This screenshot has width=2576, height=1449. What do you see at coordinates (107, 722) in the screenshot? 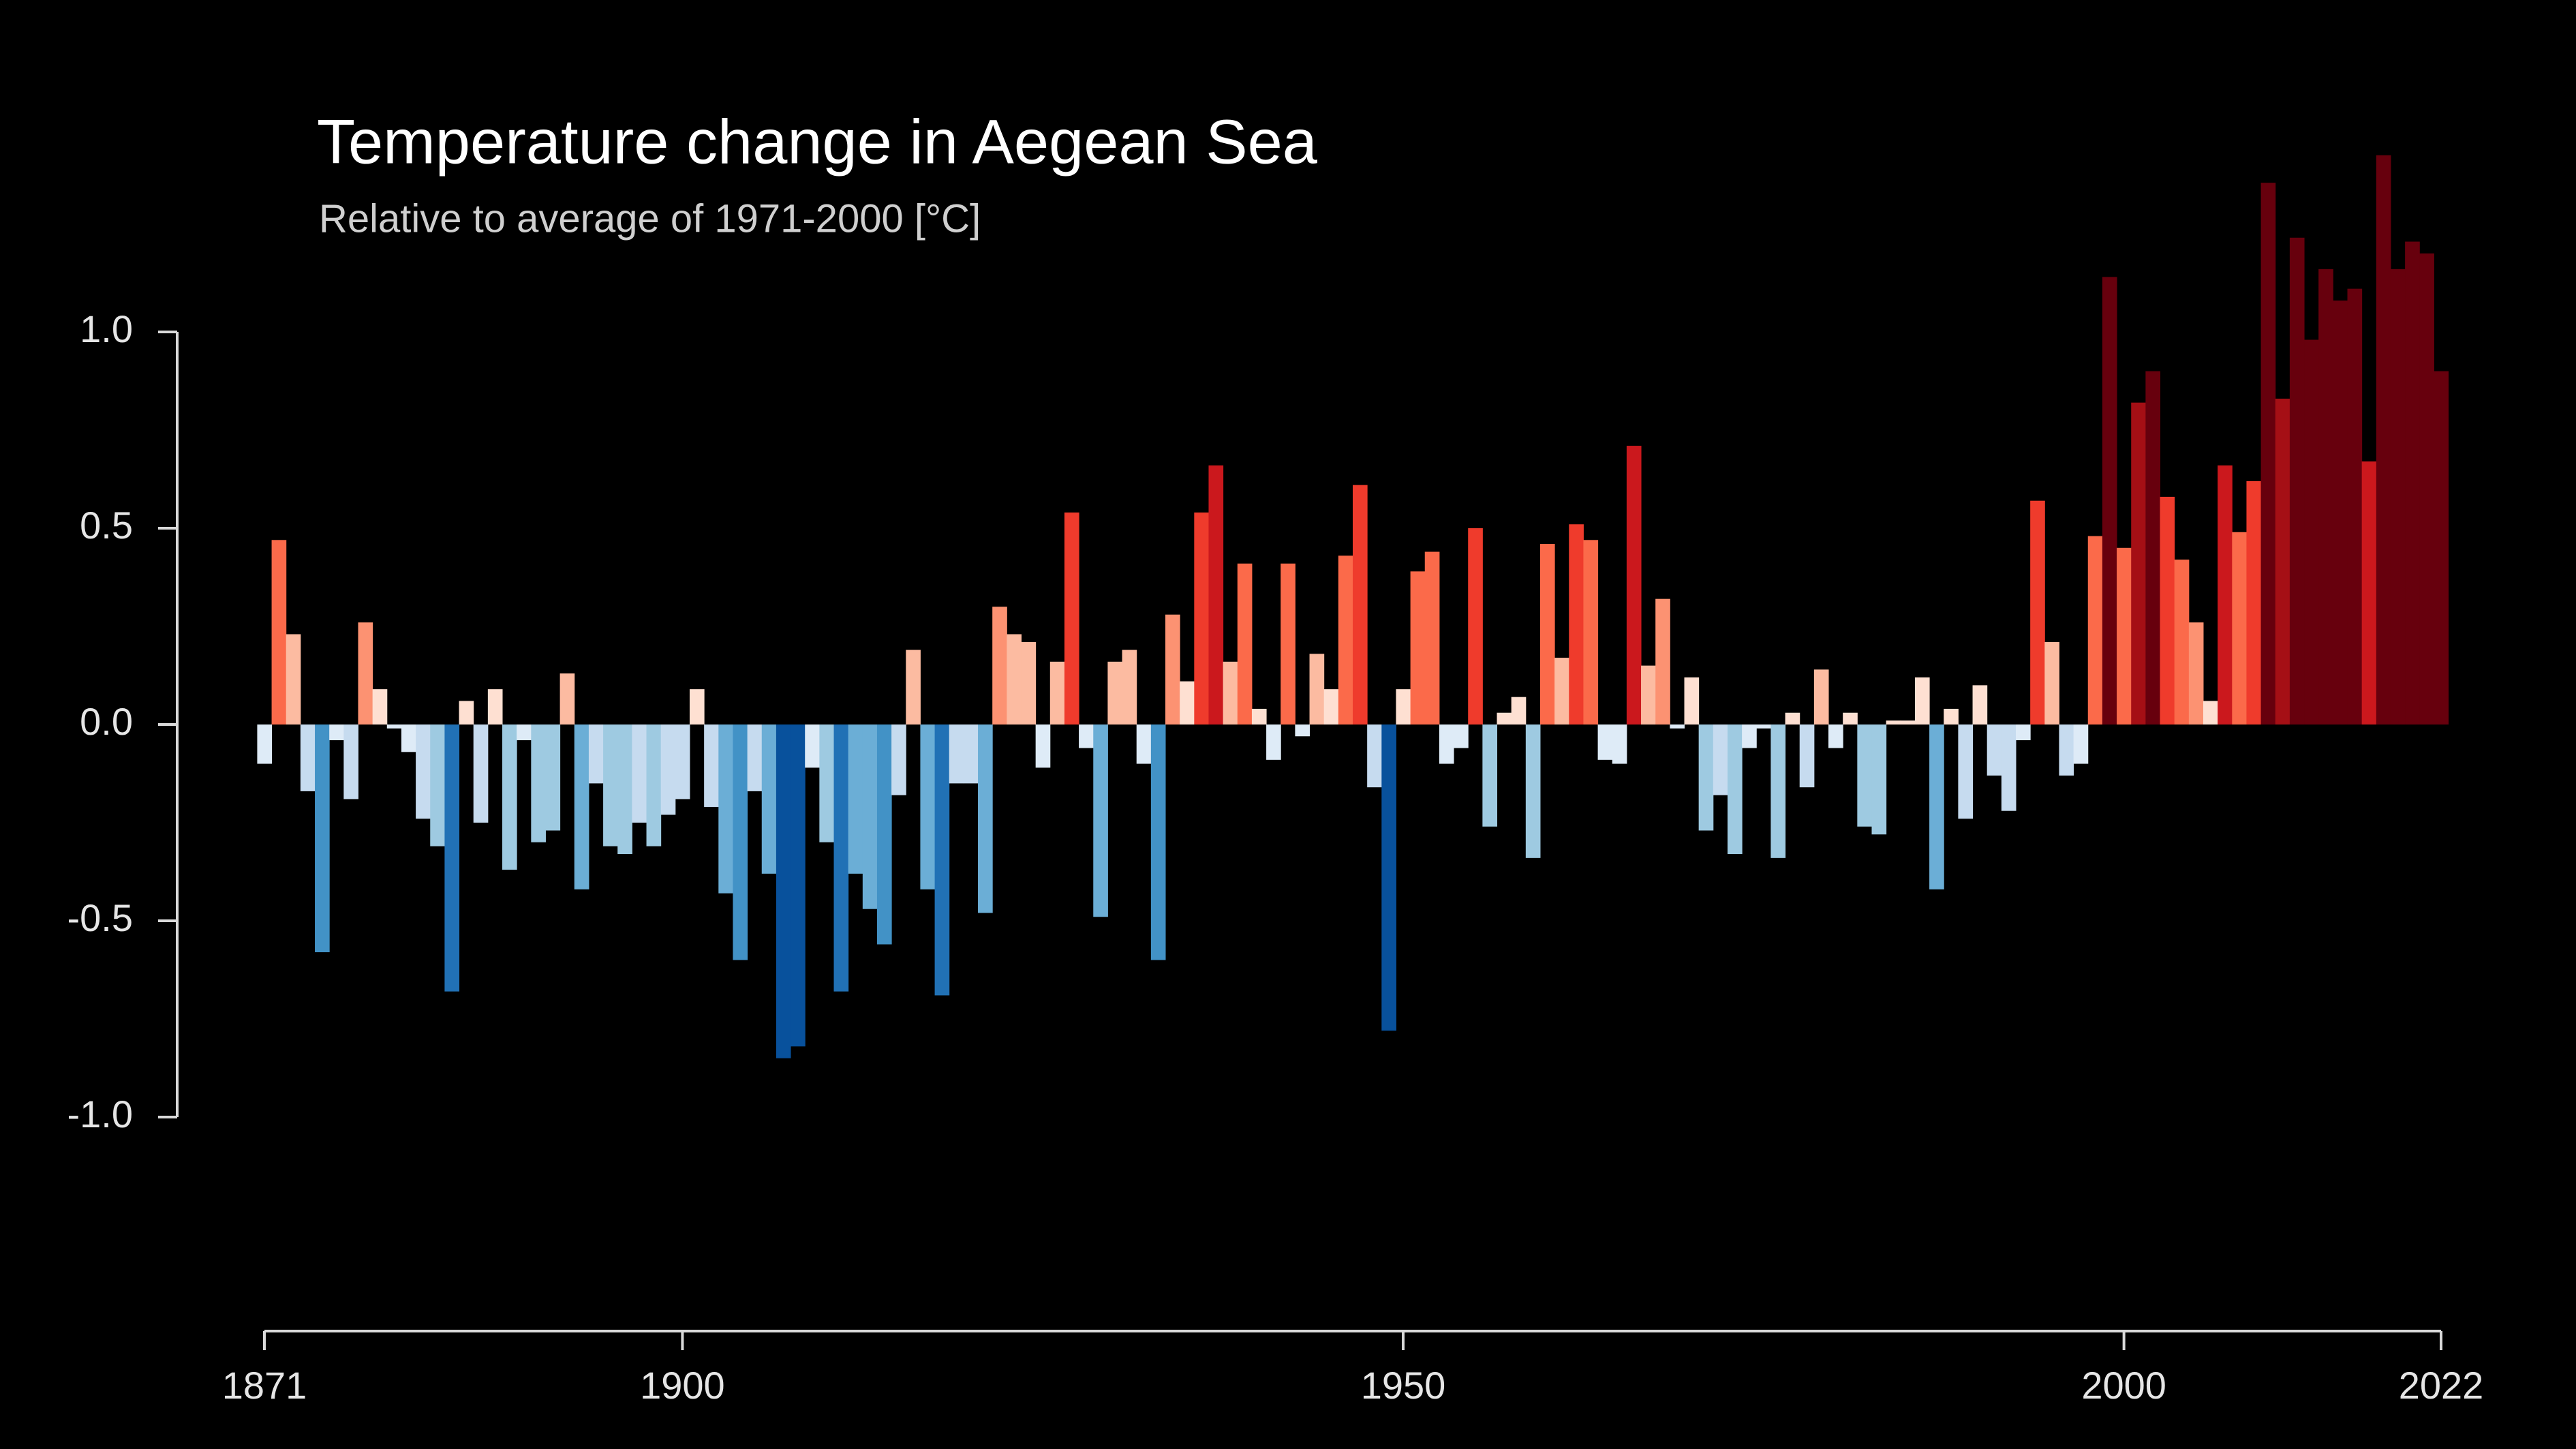
I see `y-tick-label: 0.0` at bounding box center [107, 722].